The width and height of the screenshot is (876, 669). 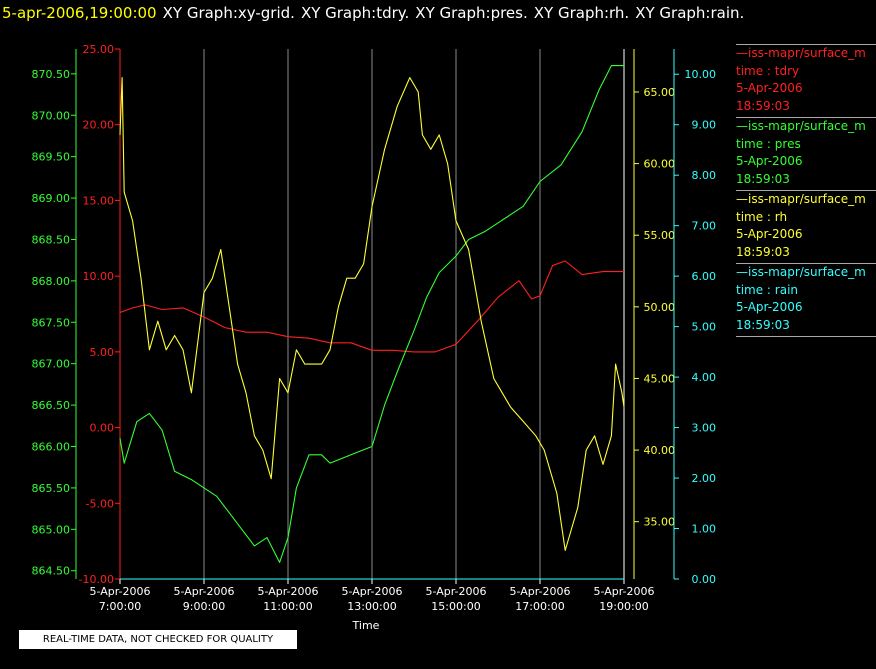 I want to click on legend-variable: time : rh, so click(x=762, y=216).